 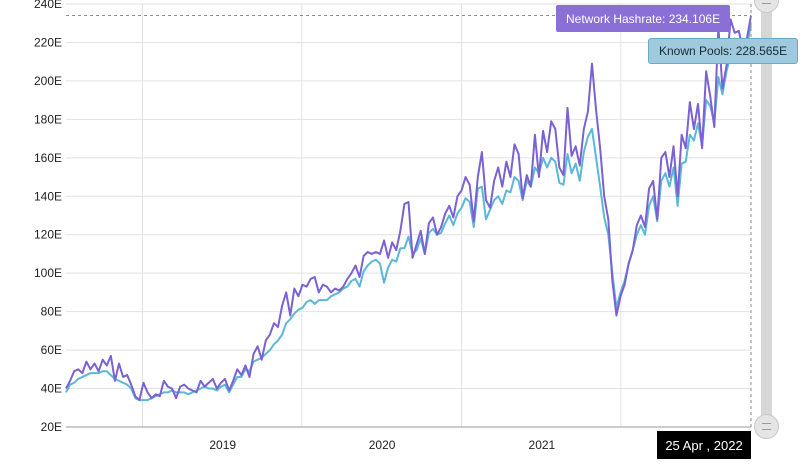 What do you see at coordinates (48, 235) in the screenshot?
I see `y-tick-label: 120E` at bounding box center [48, 235].